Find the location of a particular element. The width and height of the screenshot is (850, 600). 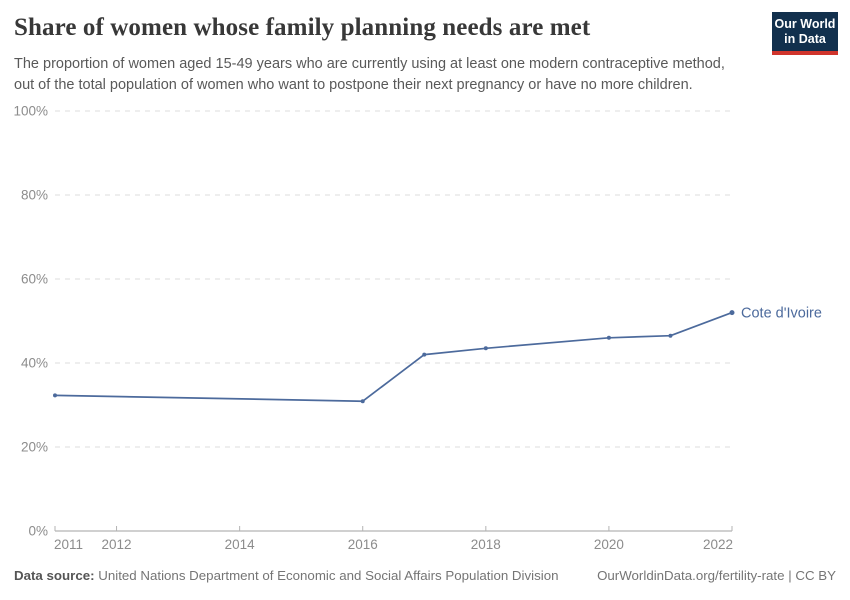

y-tick-label: 0% is located at coordinates (38, 531).